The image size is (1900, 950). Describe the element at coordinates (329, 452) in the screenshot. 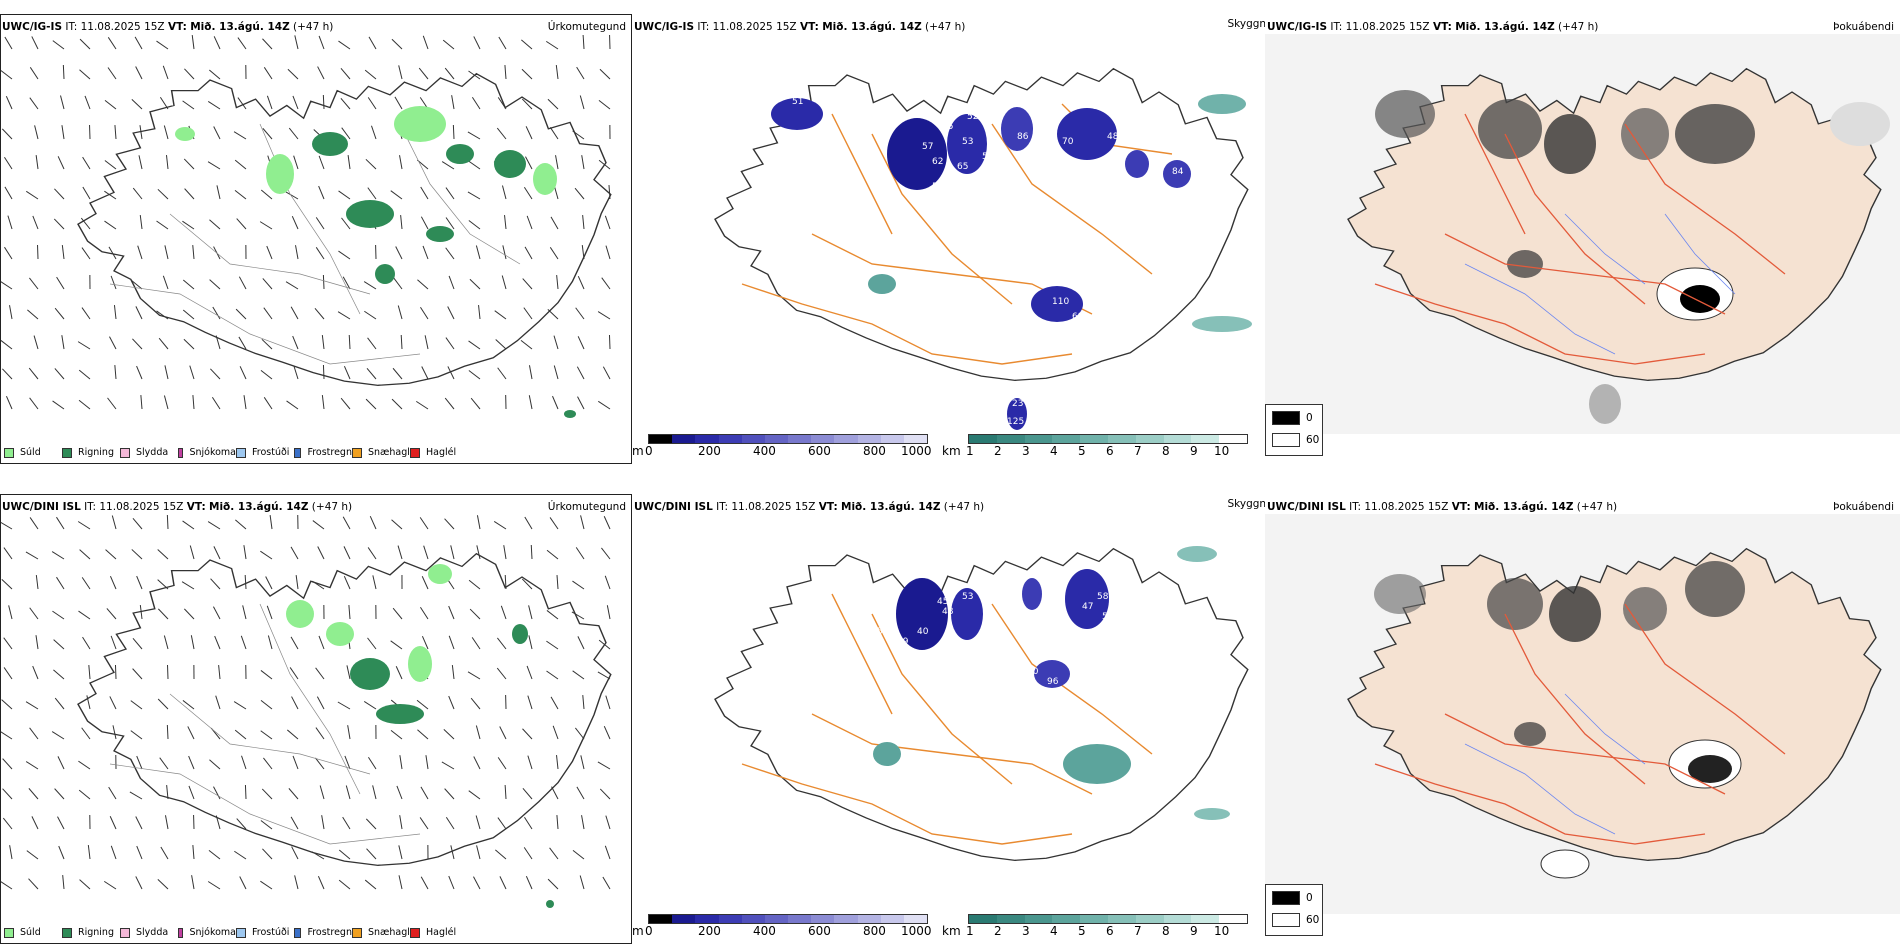

I see `legend-label: Frostregn` at that location.